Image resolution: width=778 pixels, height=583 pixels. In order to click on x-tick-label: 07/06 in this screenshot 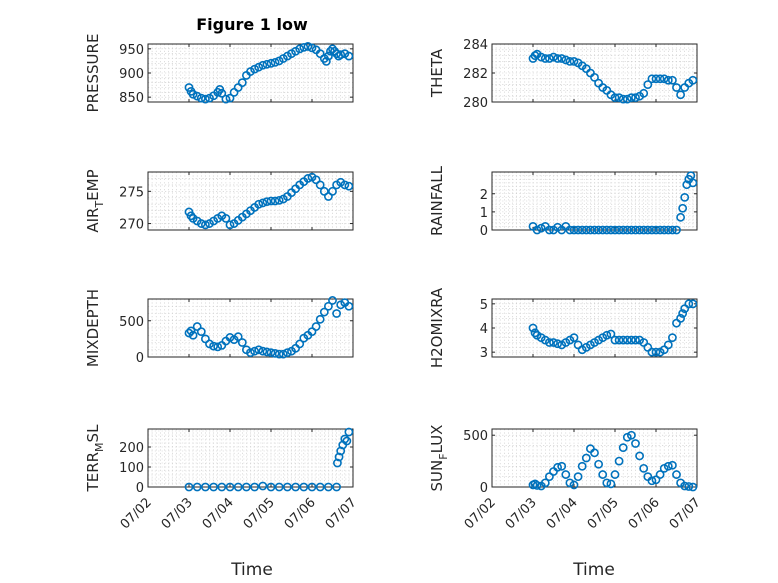, I will do `click(644, 513)`.